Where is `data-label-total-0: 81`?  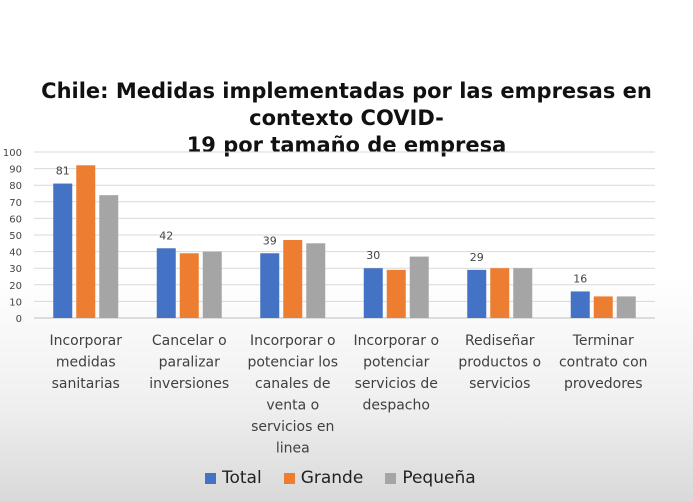
data-label-total-0: 81 is located at coordinates (63, 171).